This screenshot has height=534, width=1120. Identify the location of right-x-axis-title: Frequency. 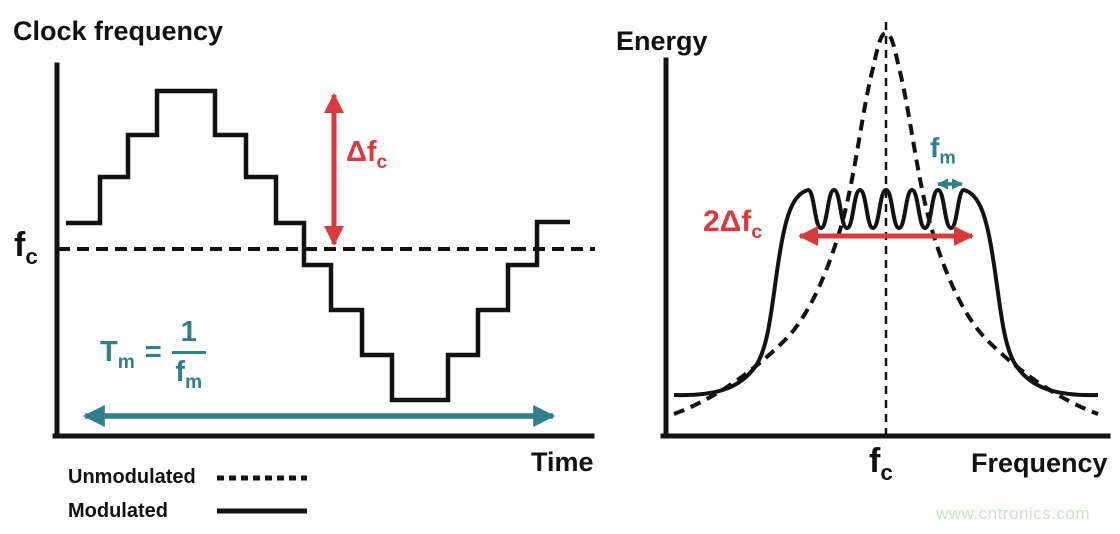
(1039, 463).